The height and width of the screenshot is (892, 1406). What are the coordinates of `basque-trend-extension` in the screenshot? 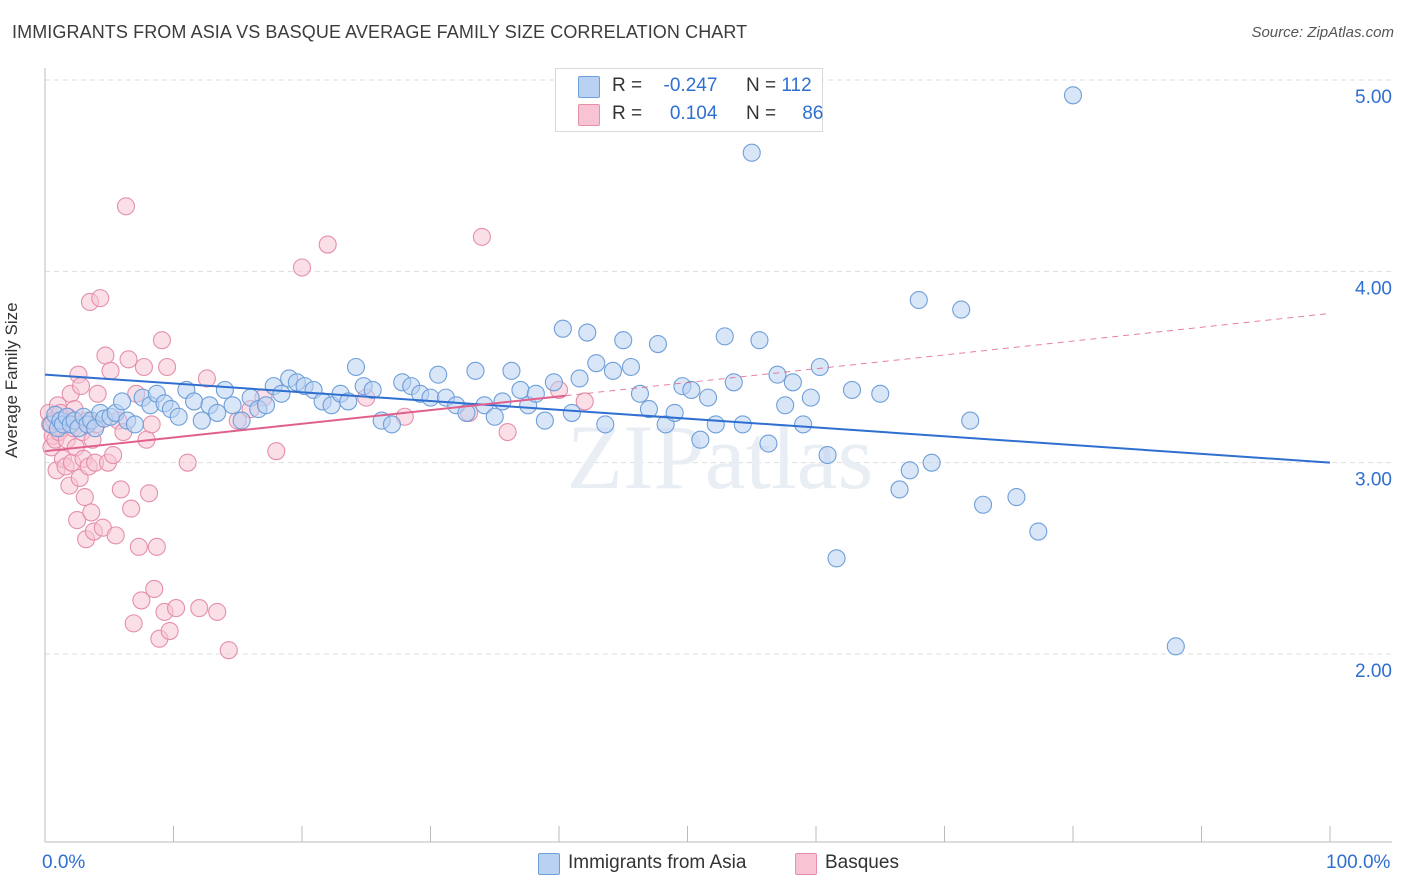 It's located at (948, 354).